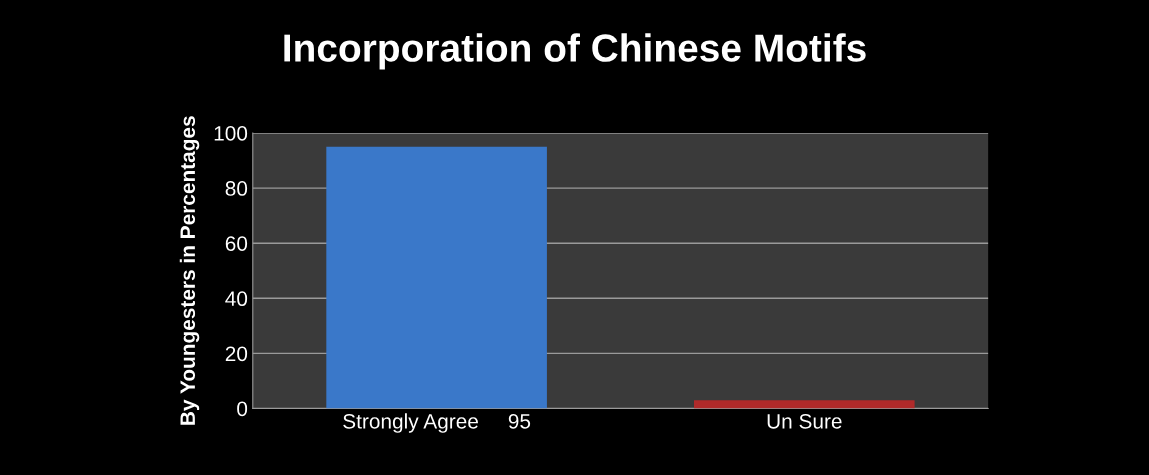 This screenshot has height=475, width=1149. What do you see at coordinates (804, 421) in the screenshot?
I see `x-tick-label: Un Sure` at bounding box center [804, 421].